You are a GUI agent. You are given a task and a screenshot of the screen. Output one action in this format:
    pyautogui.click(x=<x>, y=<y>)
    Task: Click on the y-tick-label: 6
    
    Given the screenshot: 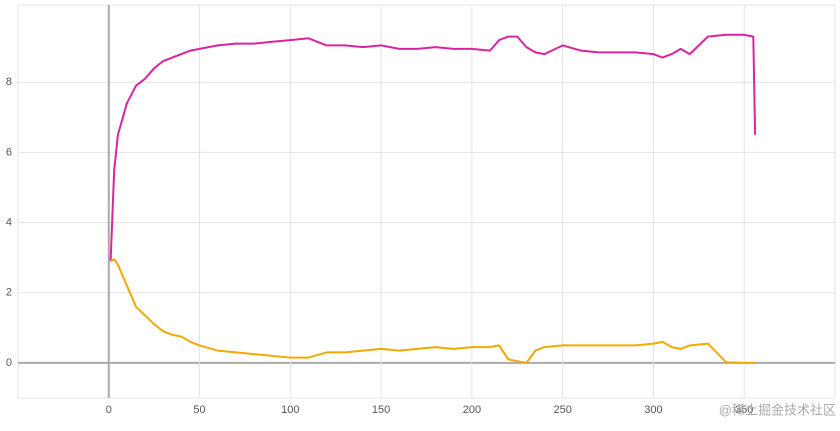 What is the action you would take?
    pyautogui.click(x=9, y=152)
    